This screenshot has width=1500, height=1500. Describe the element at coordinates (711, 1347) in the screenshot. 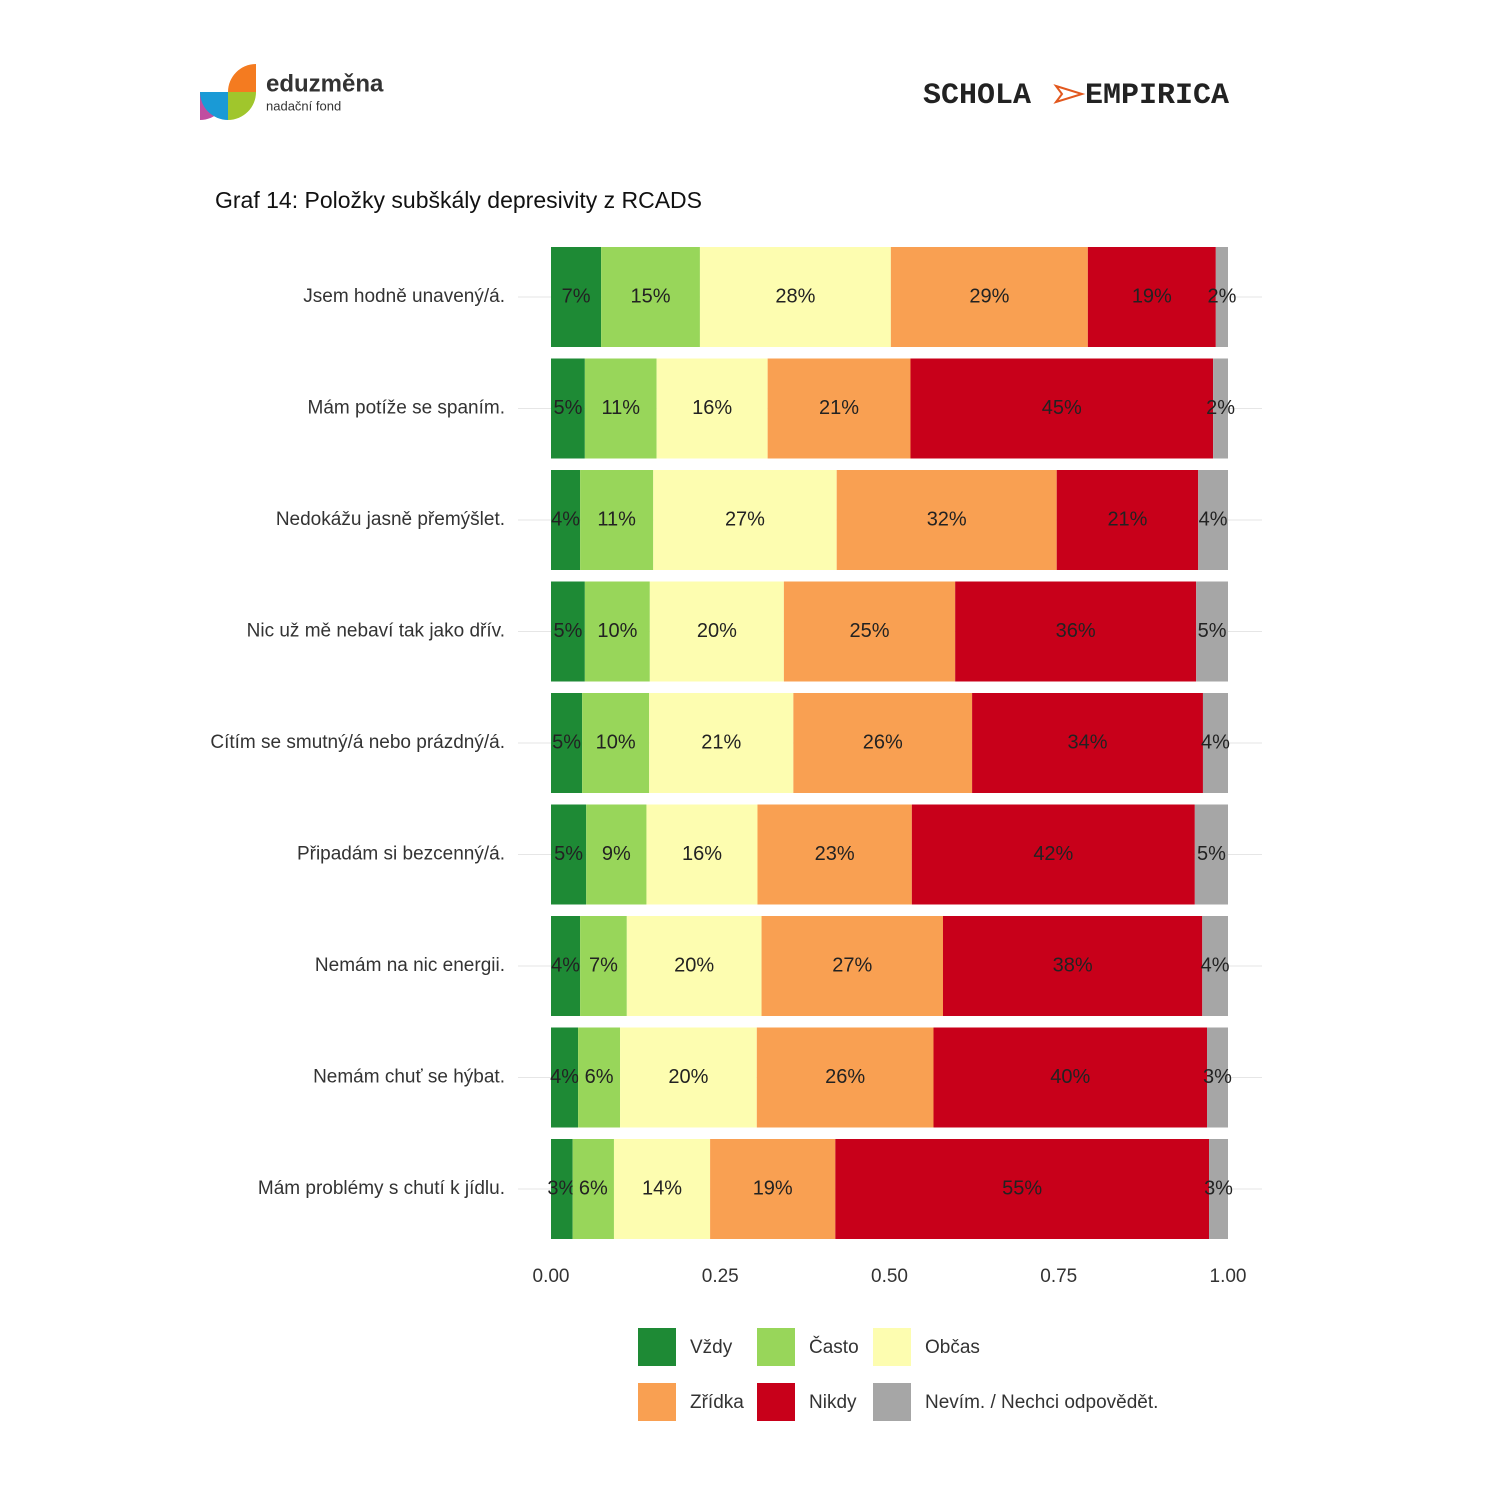

I see `legend-label: Vždy` at that location.